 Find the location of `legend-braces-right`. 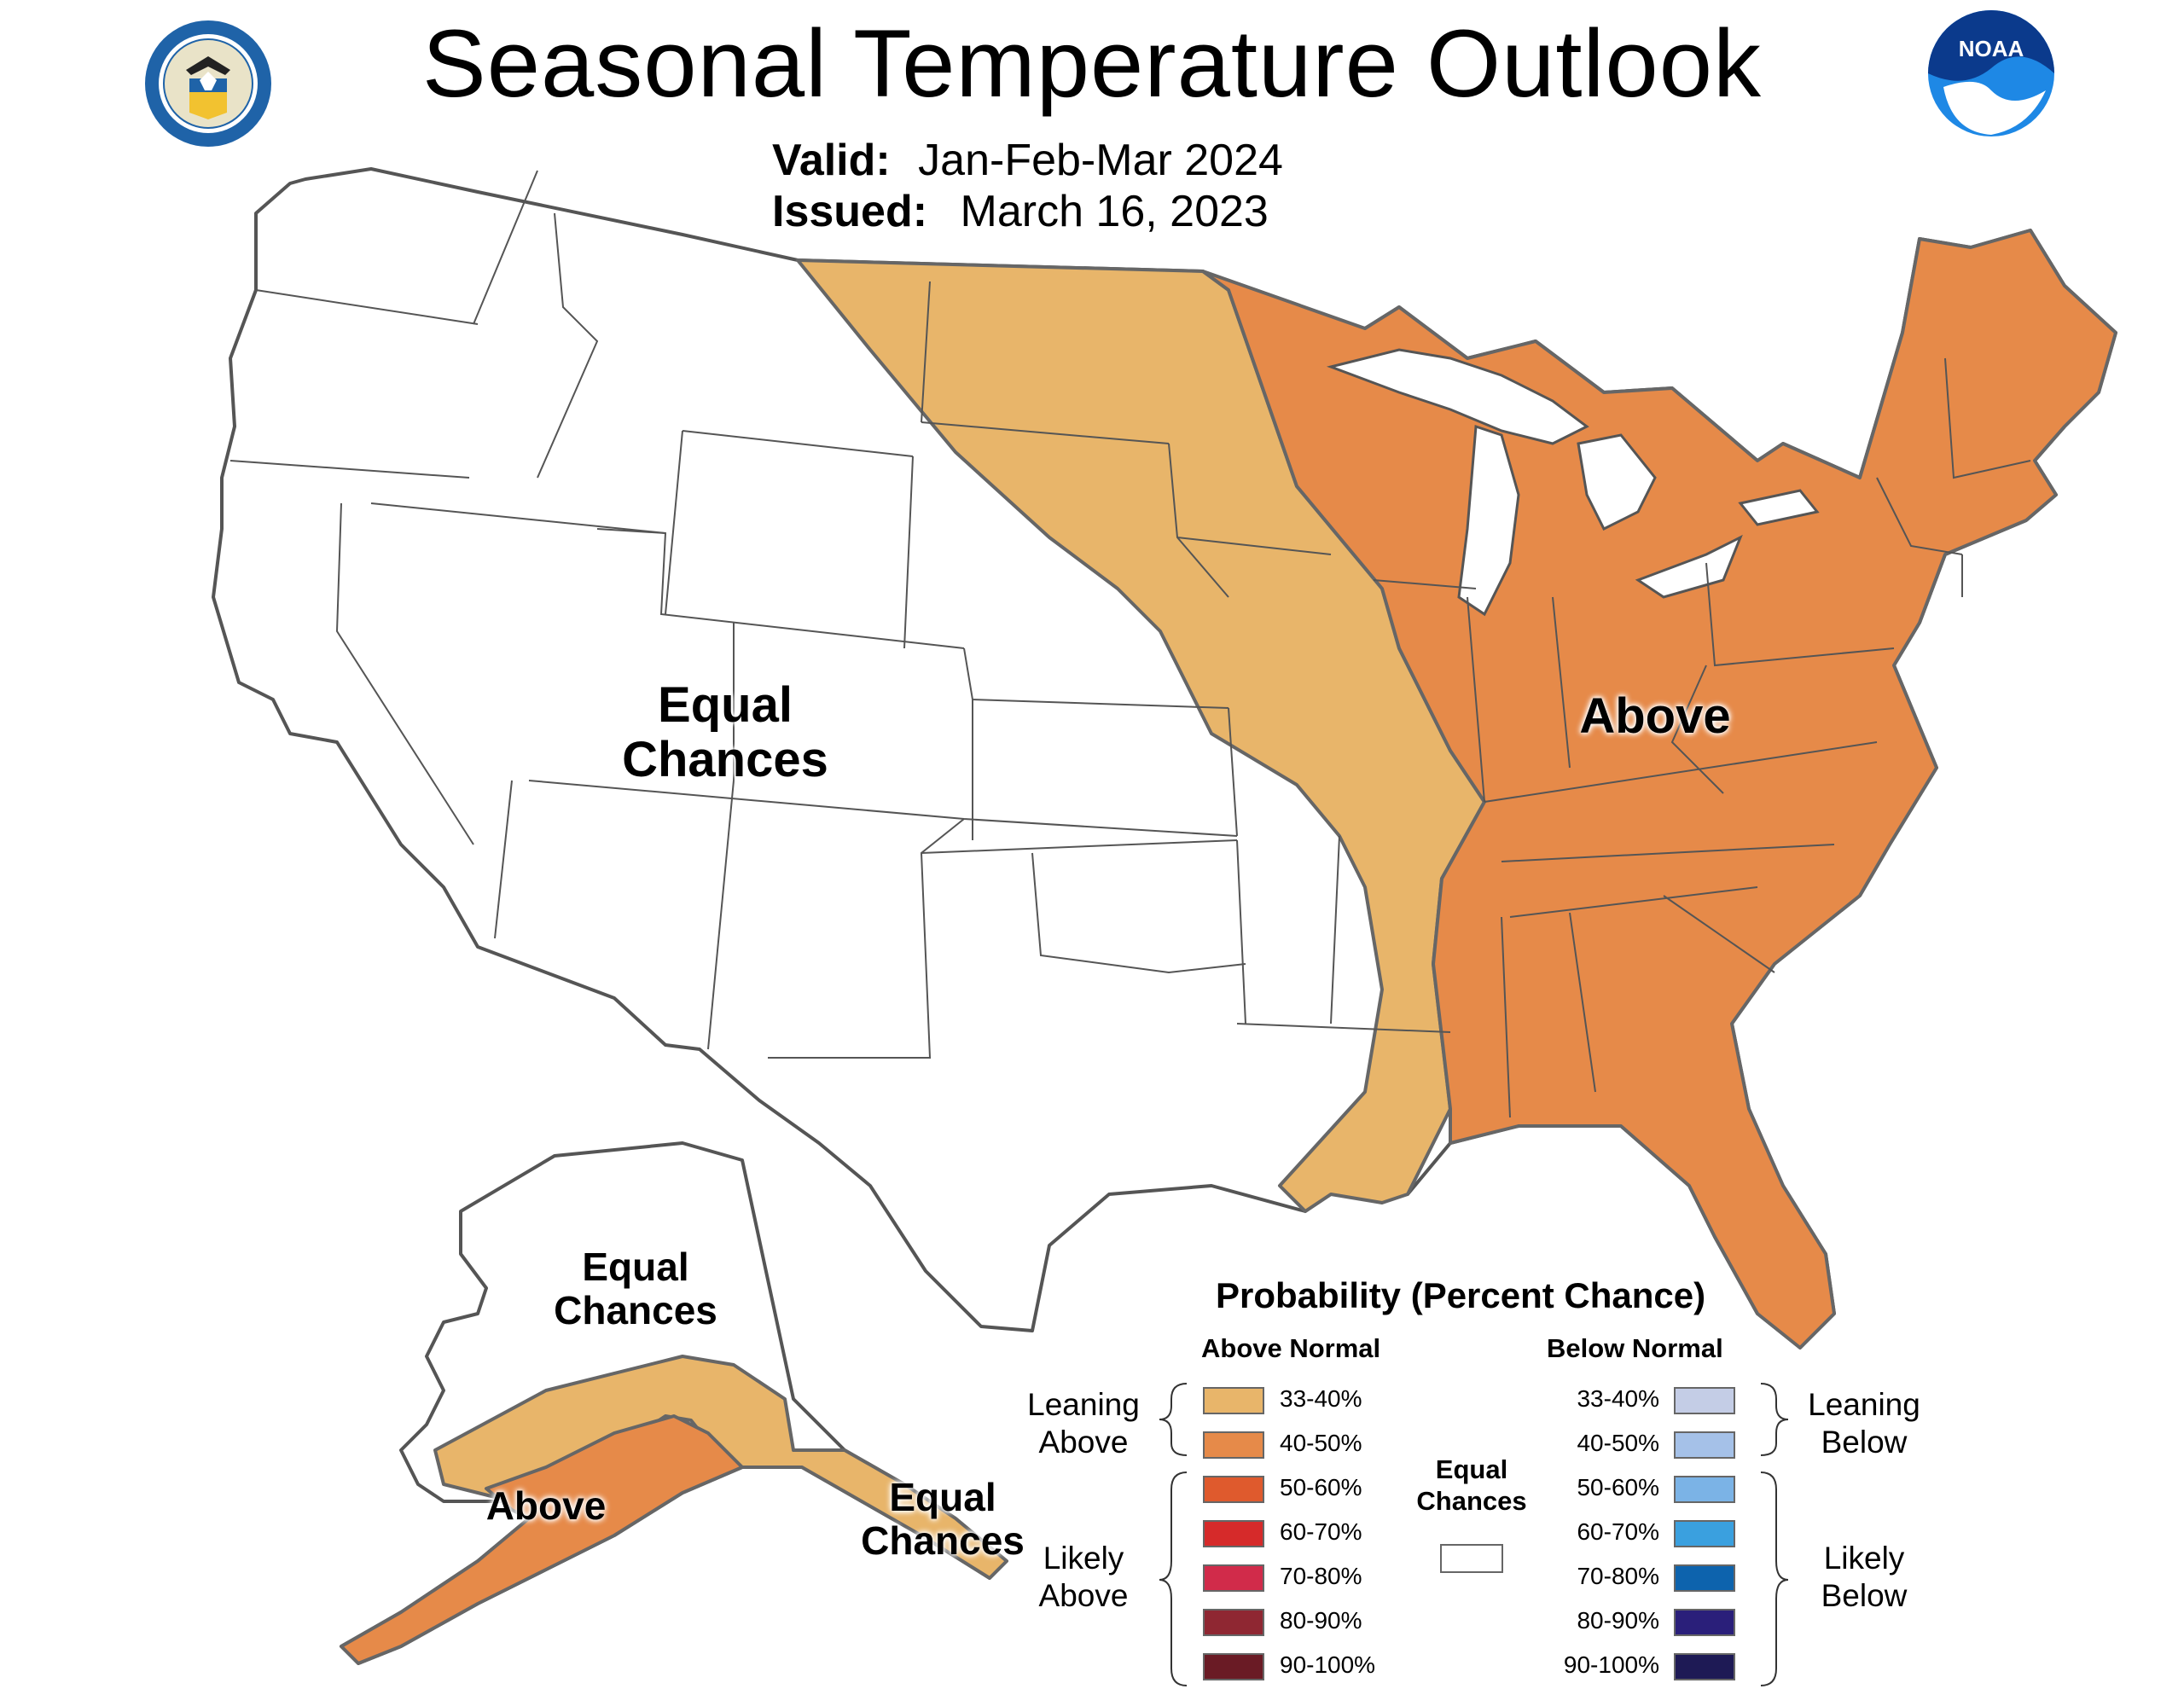

legend-braces-right is located at coordinates (1774, 1535).